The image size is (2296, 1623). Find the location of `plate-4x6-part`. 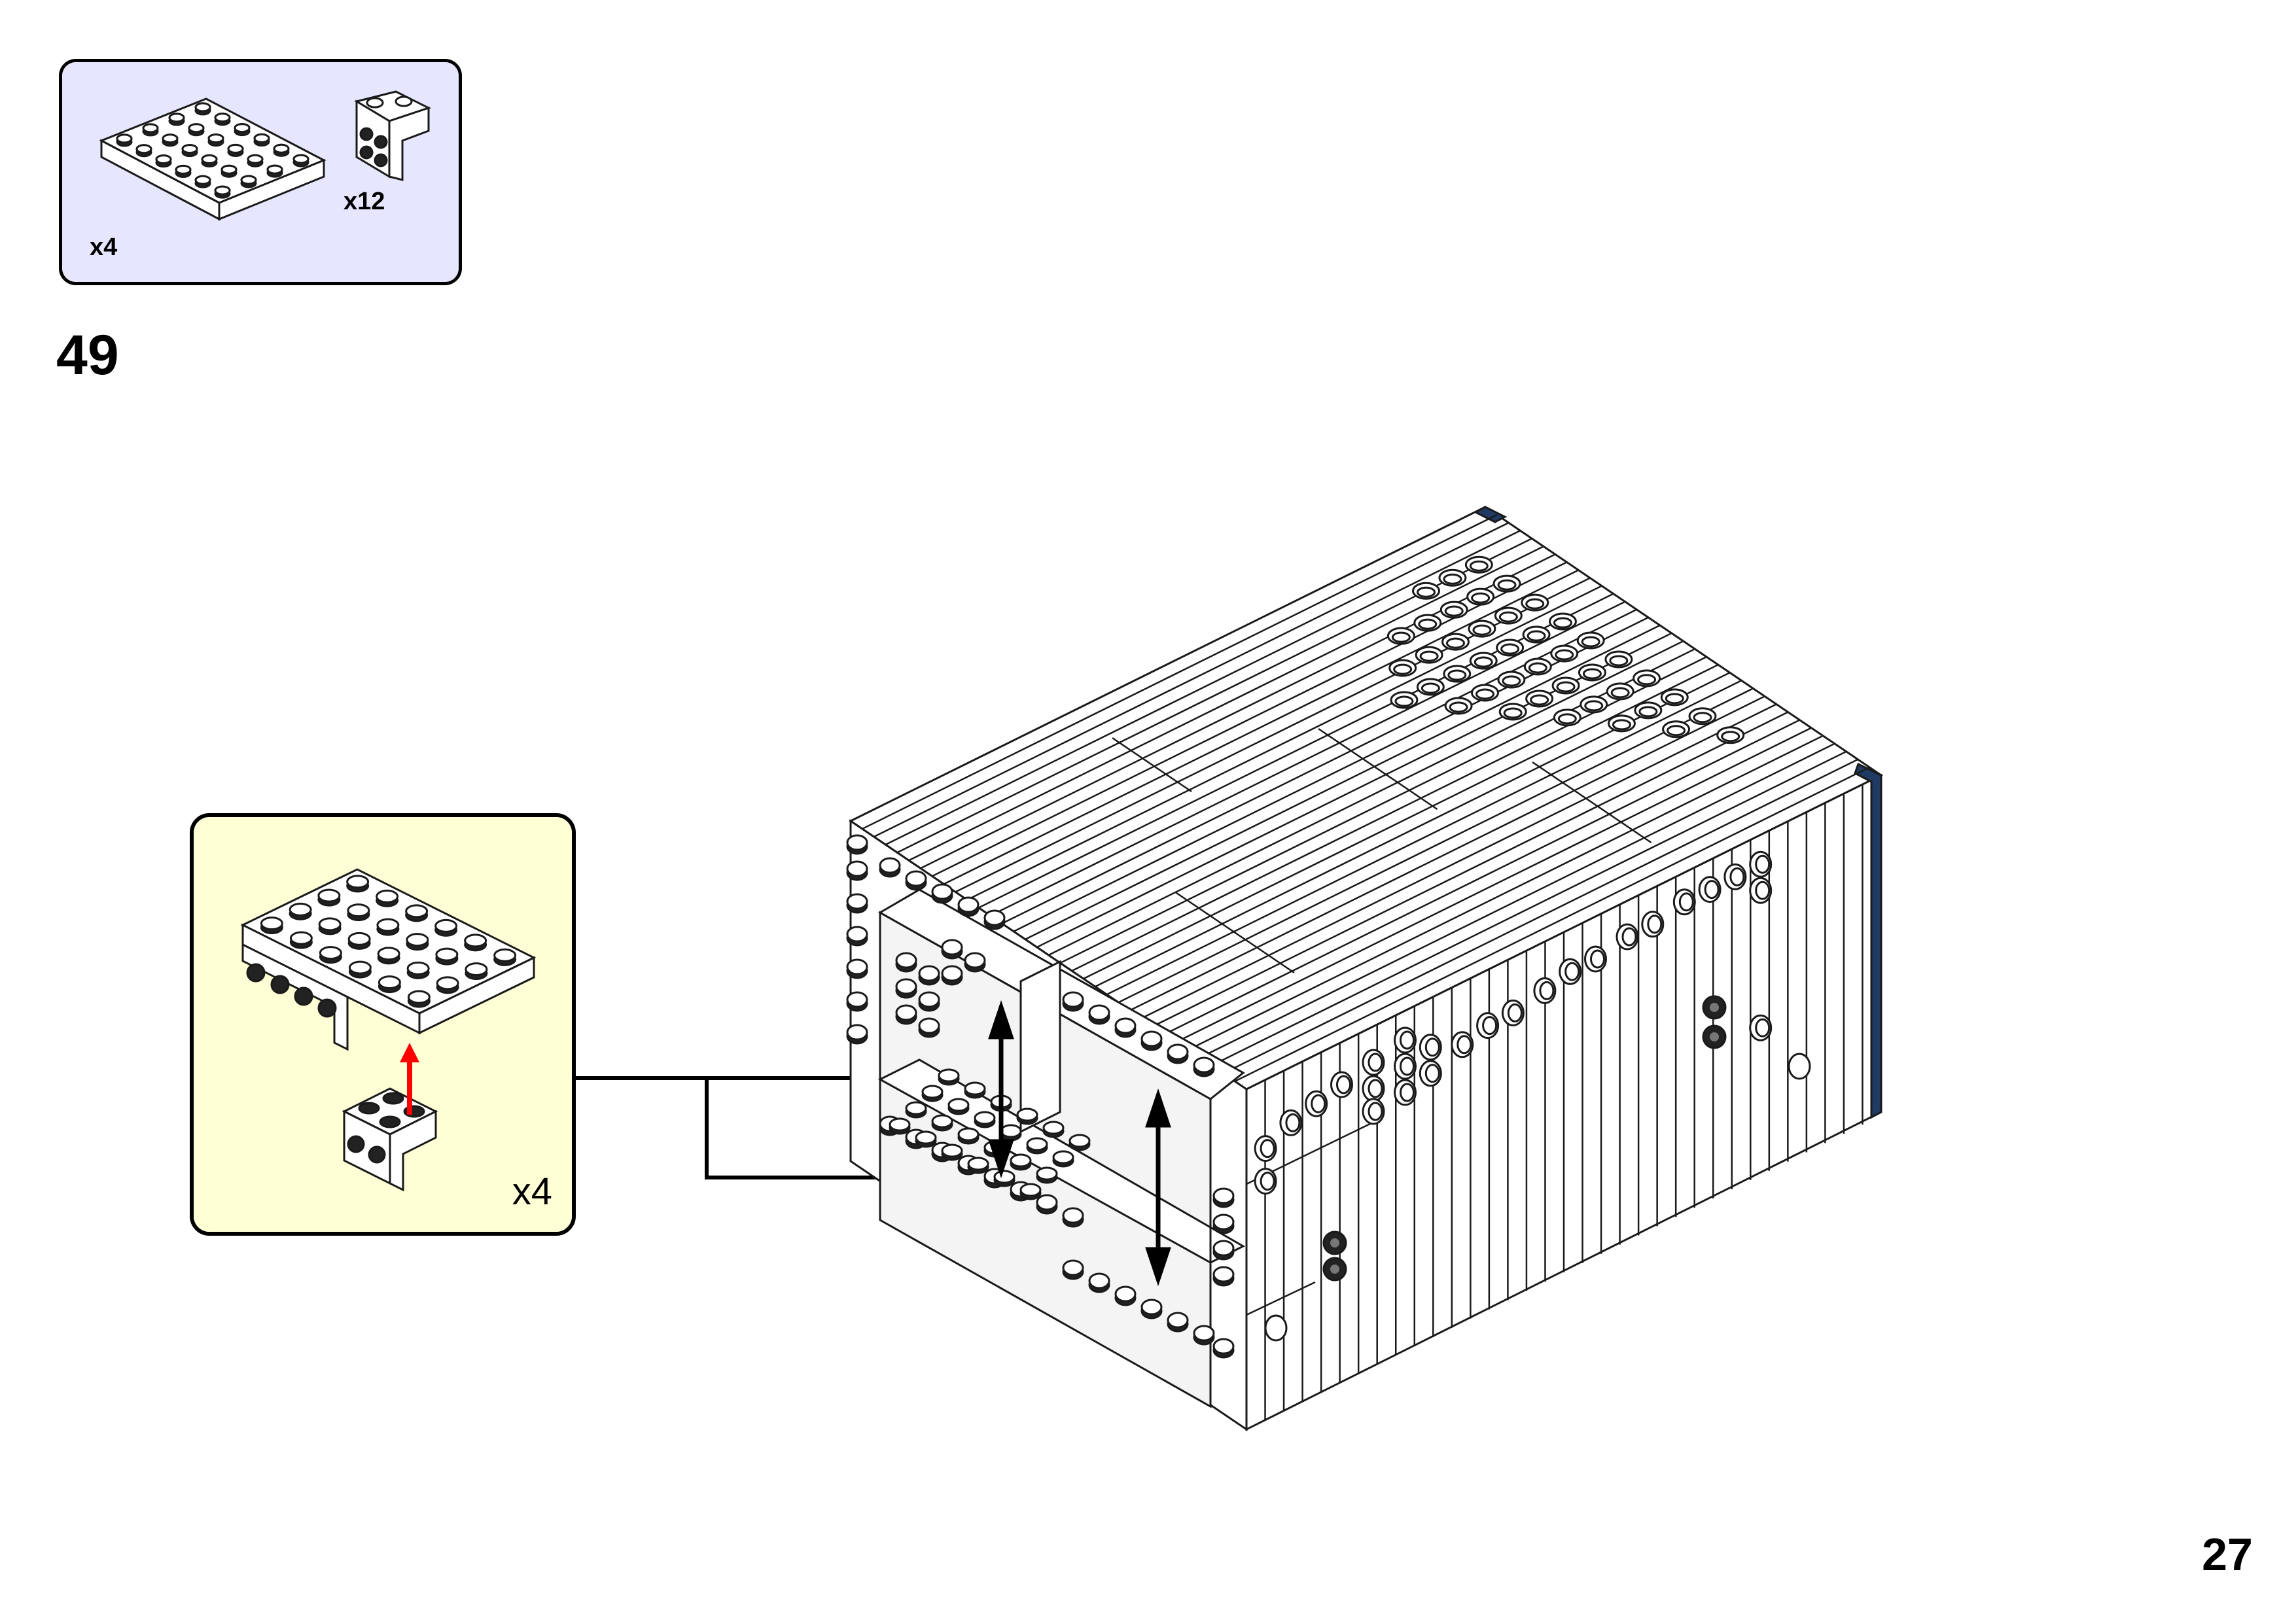

plate-4x6-part is located at coordinates (213, 159).